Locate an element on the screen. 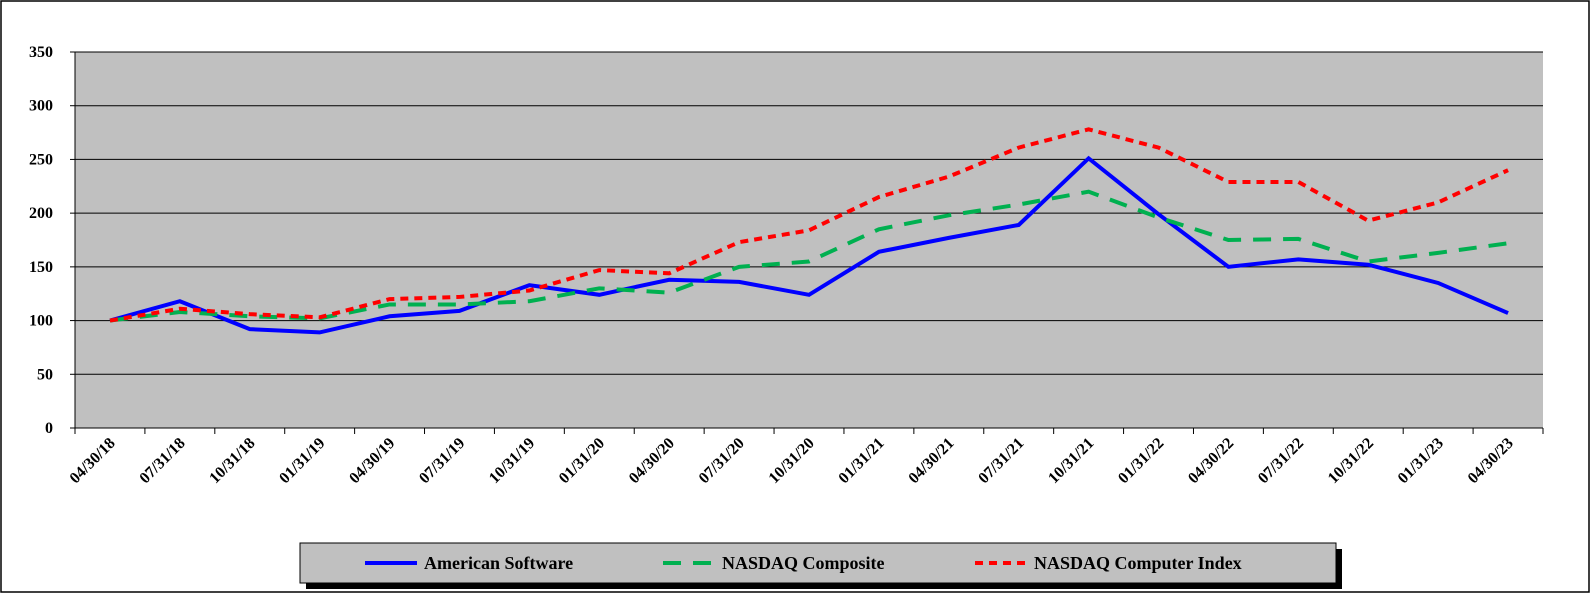 This screenshot has height=609, width=1592. y-tick-label: 350 is located at coordinates (41, 52).